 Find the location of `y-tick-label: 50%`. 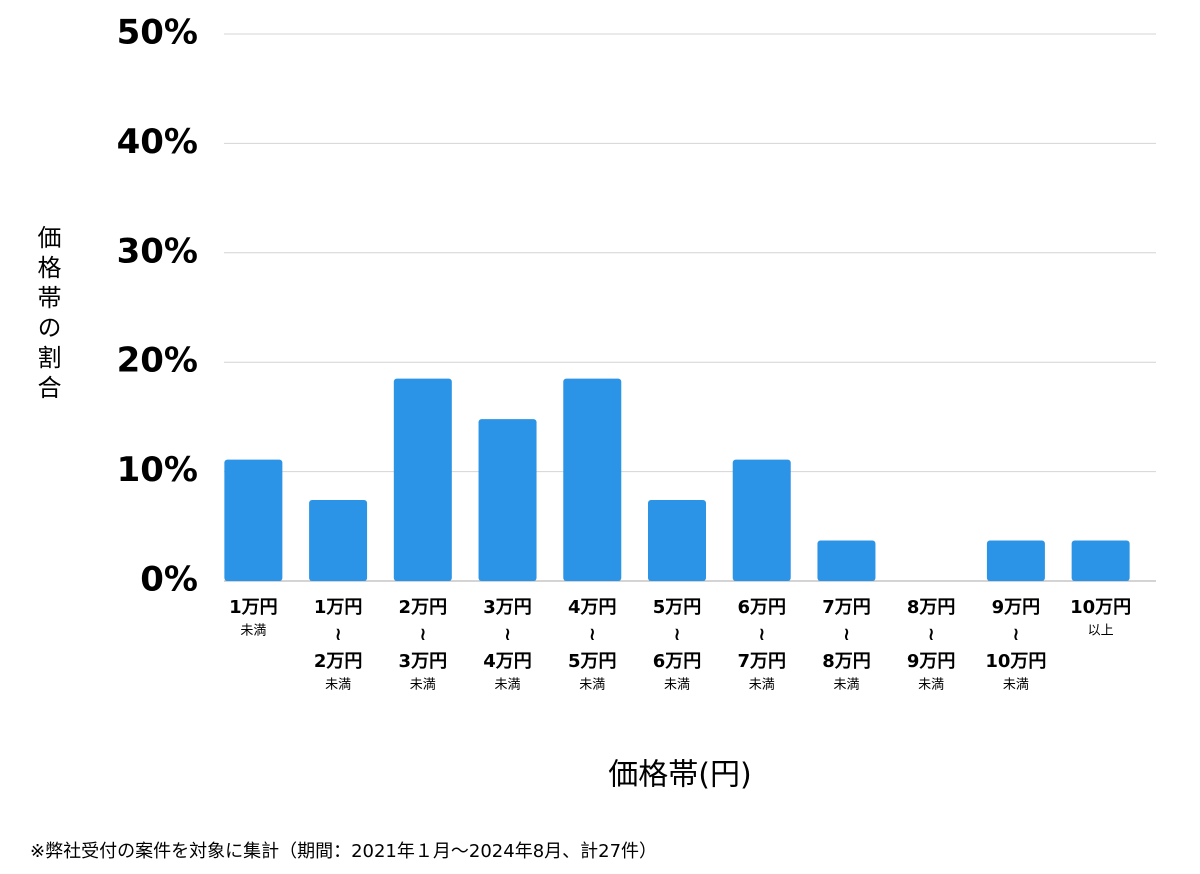

y-tick-label: 50% is located at coordinates (157, 33).